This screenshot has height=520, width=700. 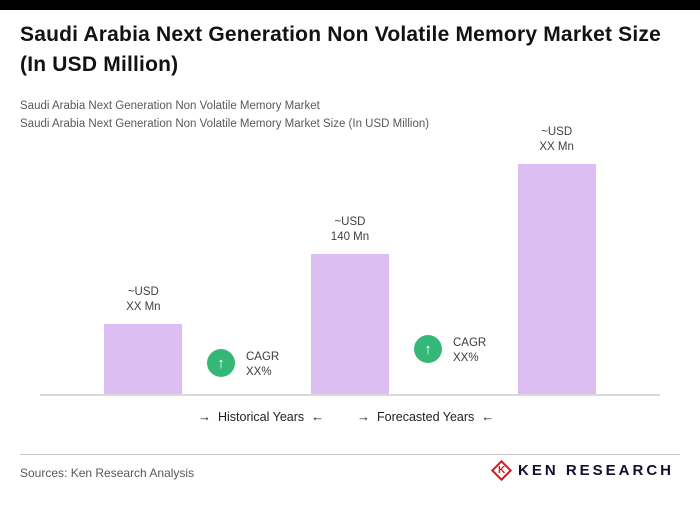 What do you see at coordinates (595, 470) in the screenshot?
I see `logo-wordmark: KEN RESEARCH` at bounding box center [595, 470].